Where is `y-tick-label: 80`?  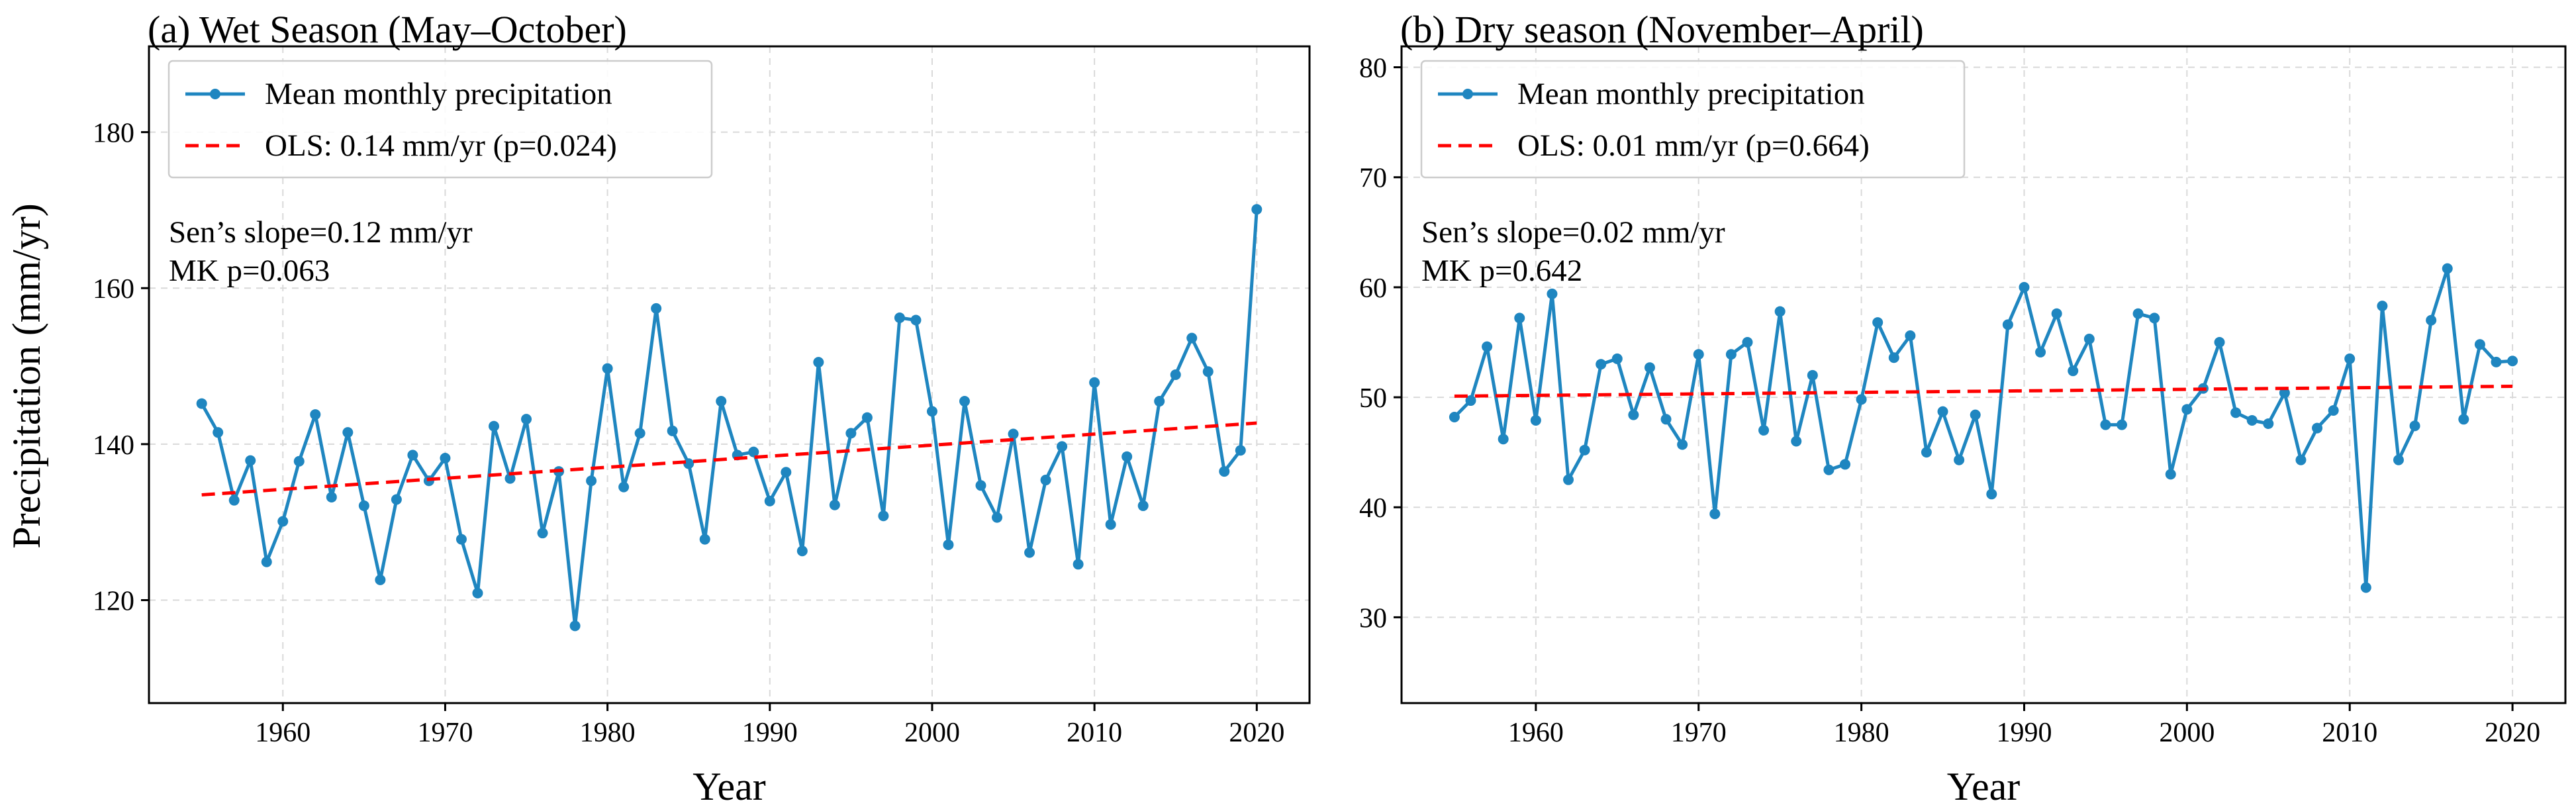
y-tick-label: 80 is located at coordinates (1373, 69).